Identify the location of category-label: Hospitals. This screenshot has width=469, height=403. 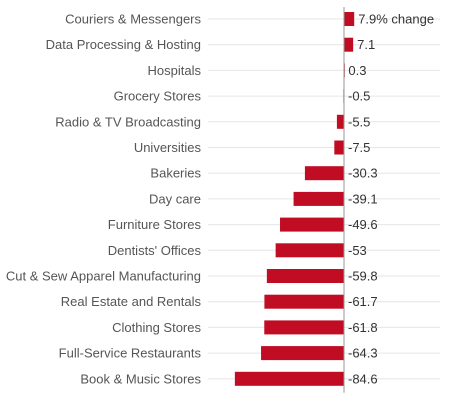
(175, 70).